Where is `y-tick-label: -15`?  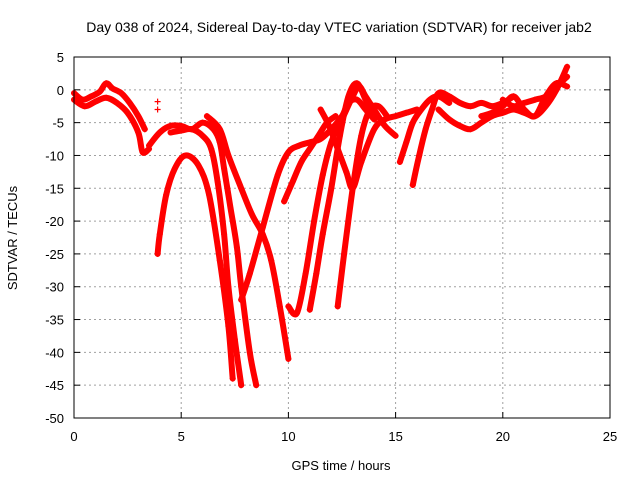
y-tick-label: -15 is located at coordinates (54, 188).